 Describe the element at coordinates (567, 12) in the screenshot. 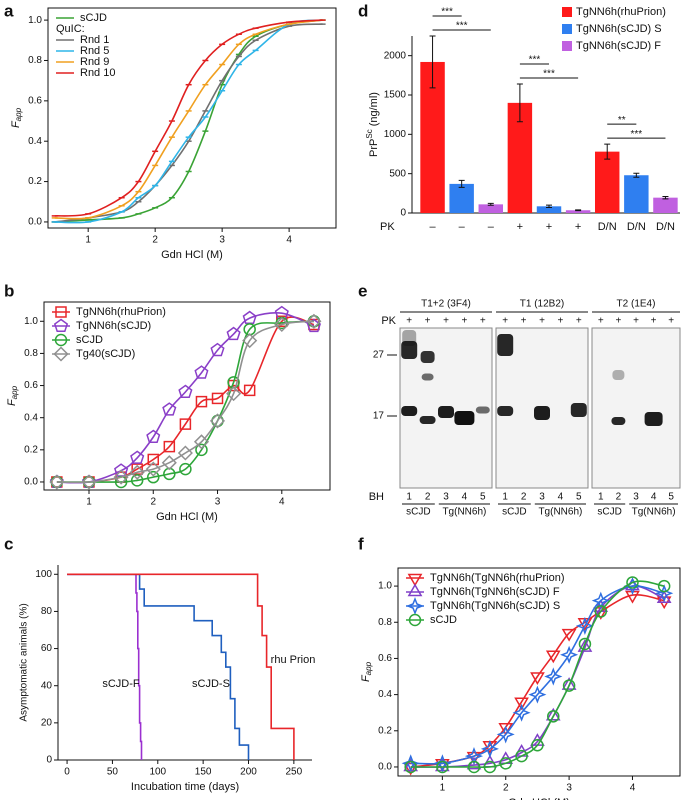

I see `legend-swatch` at that location.